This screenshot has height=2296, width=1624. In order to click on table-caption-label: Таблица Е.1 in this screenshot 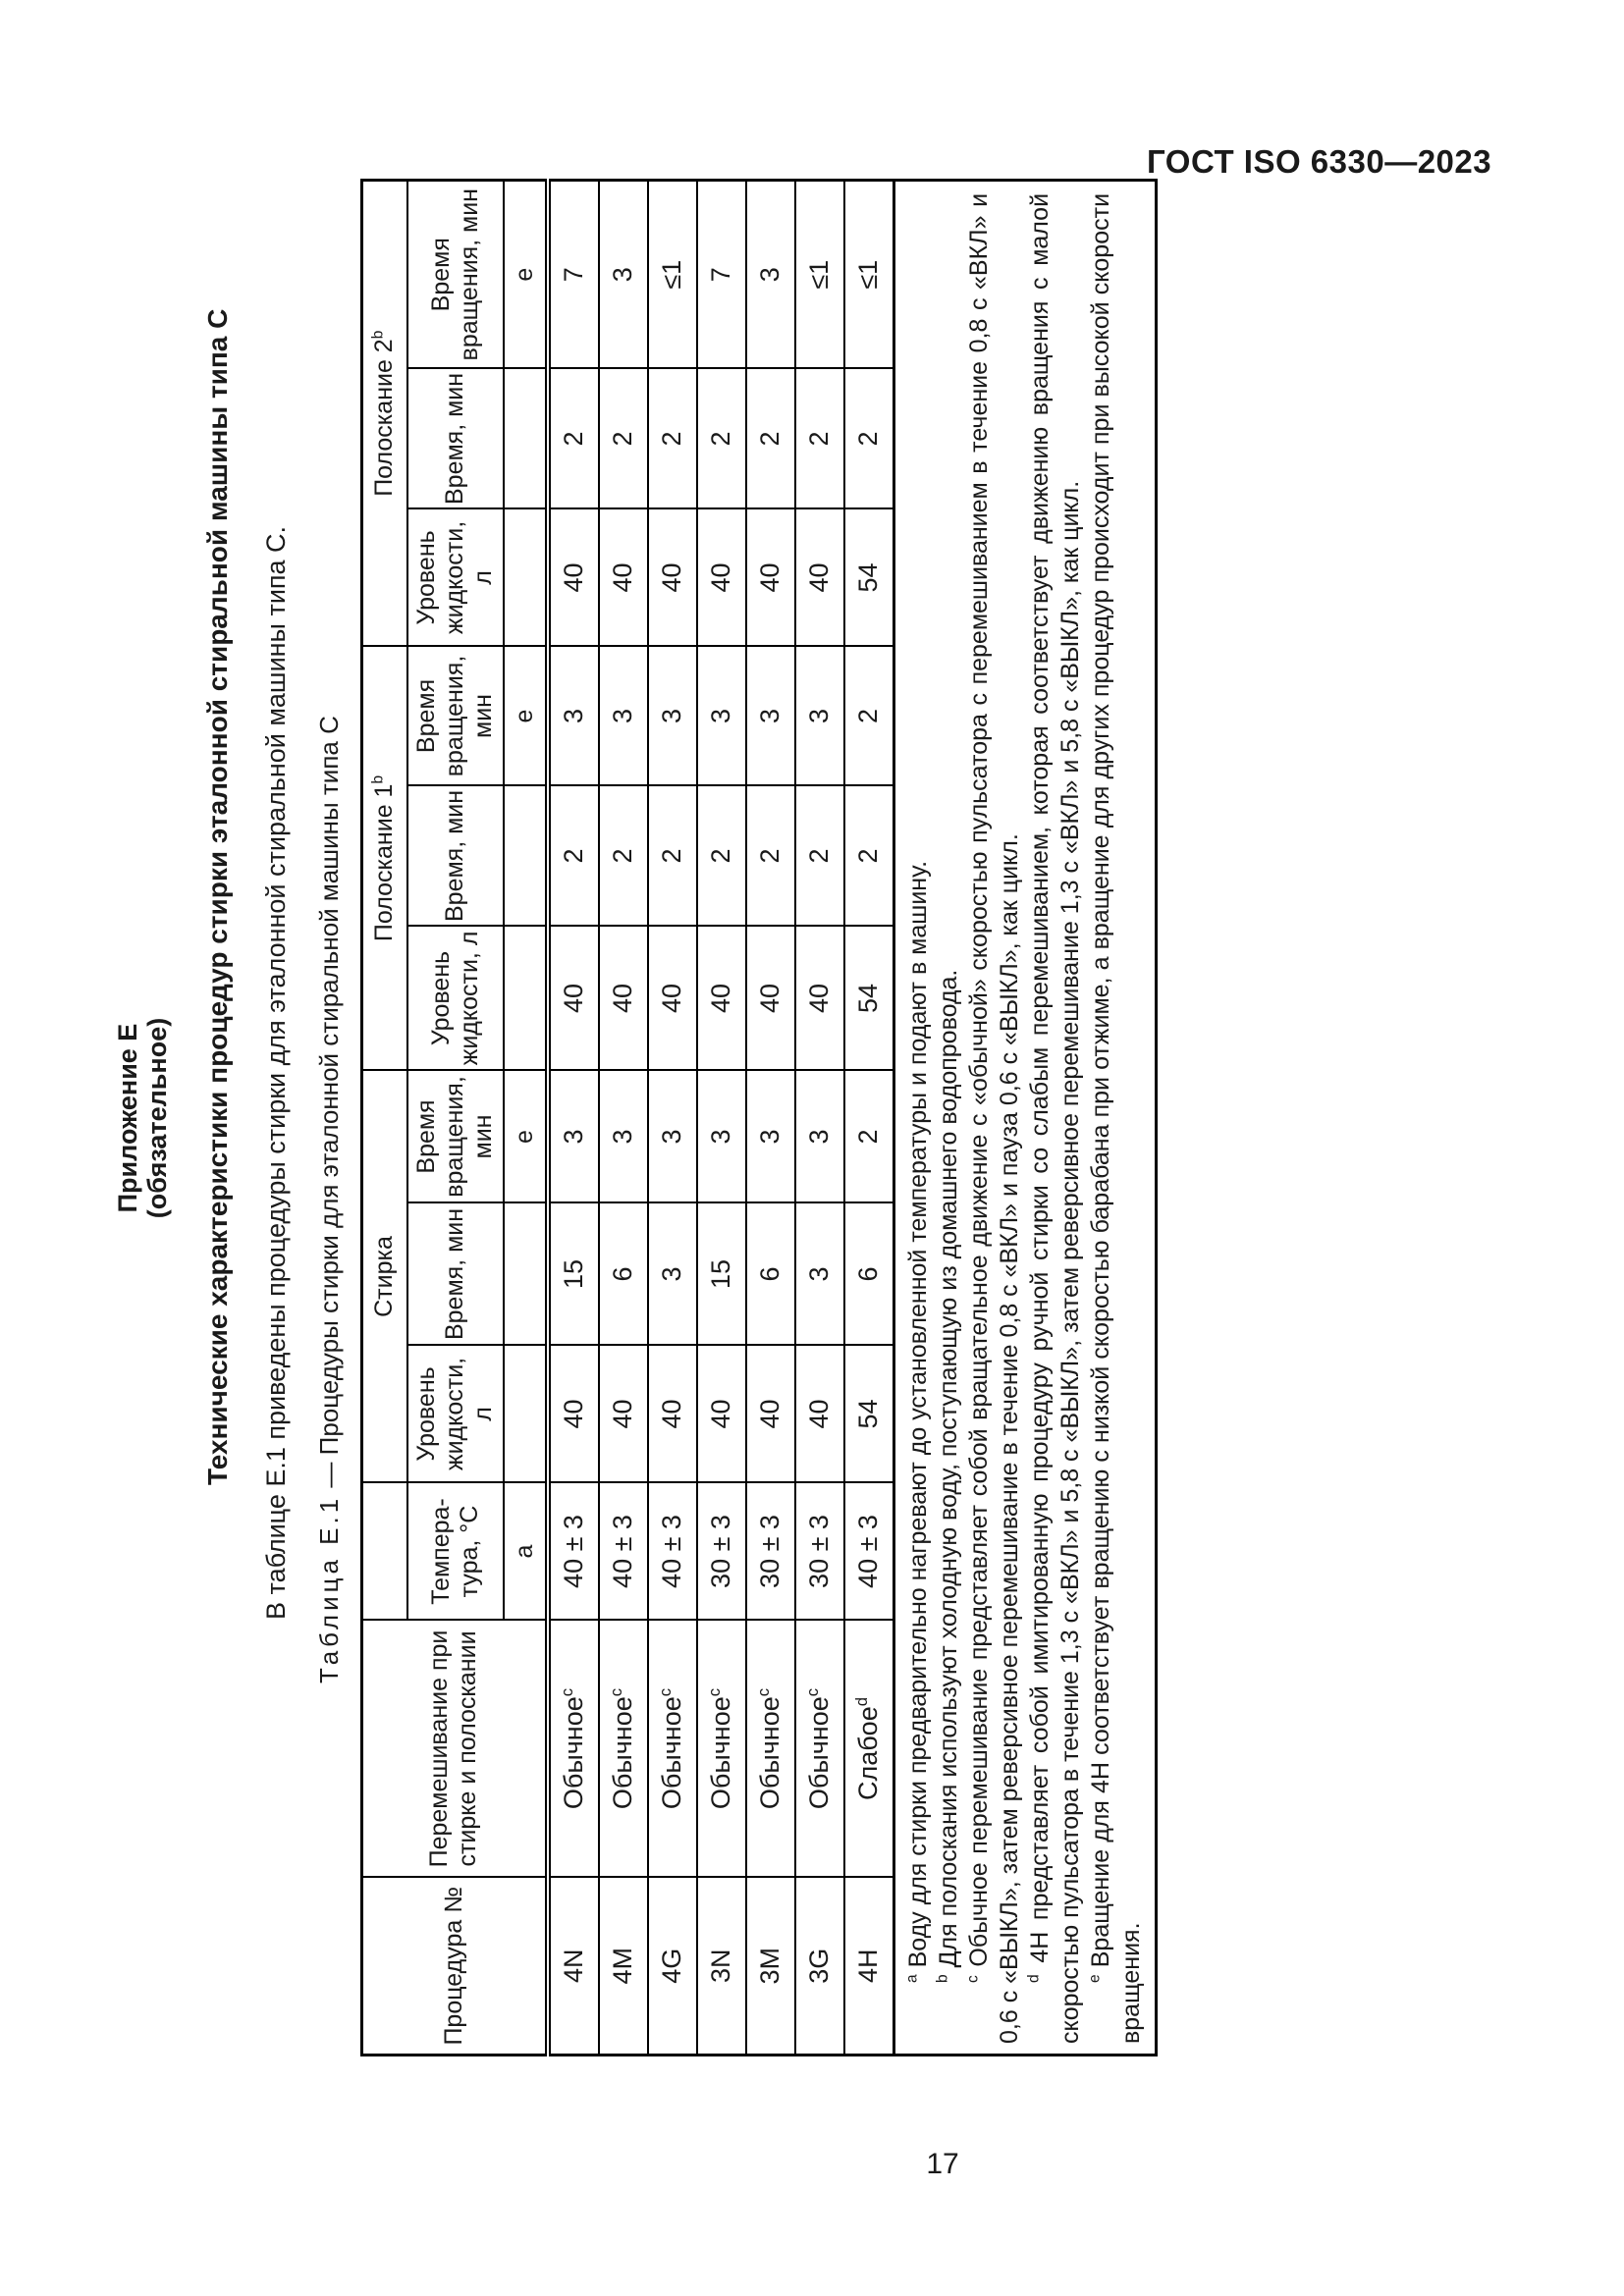, I will do `click(329, 1589)`.